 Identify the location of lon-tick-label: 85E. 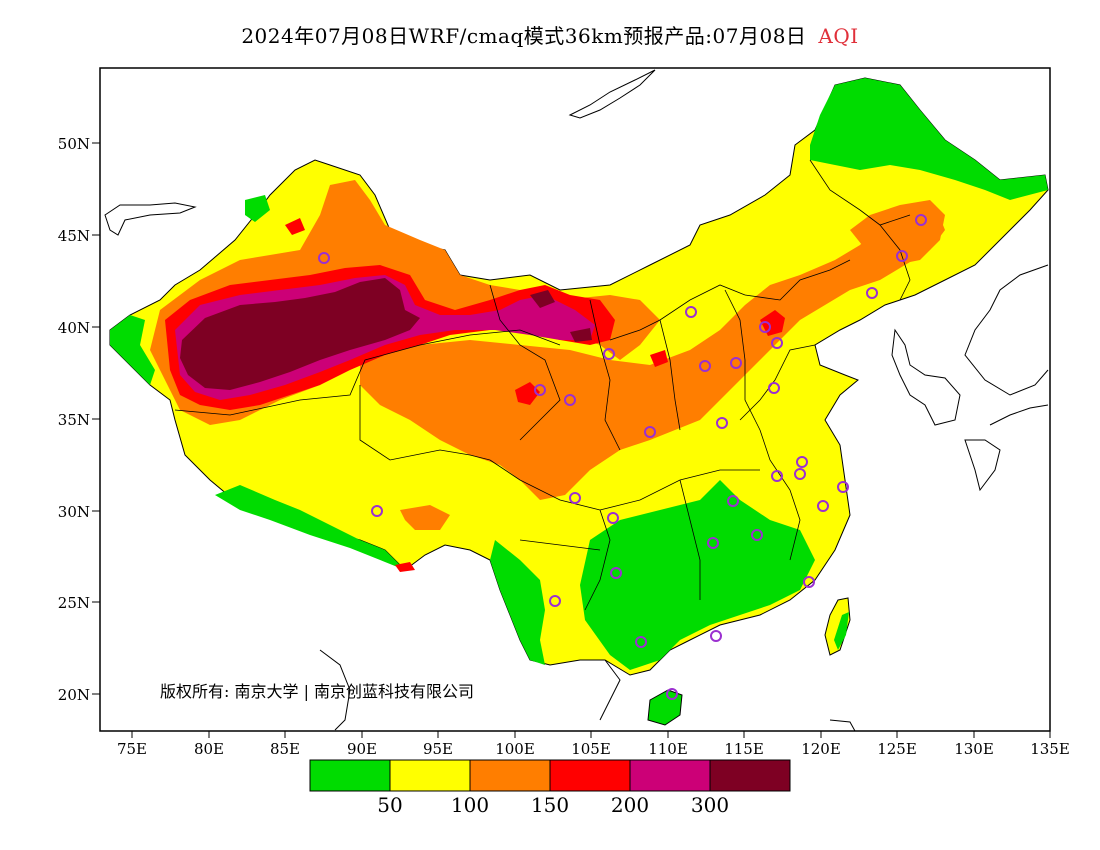
(285, 749).